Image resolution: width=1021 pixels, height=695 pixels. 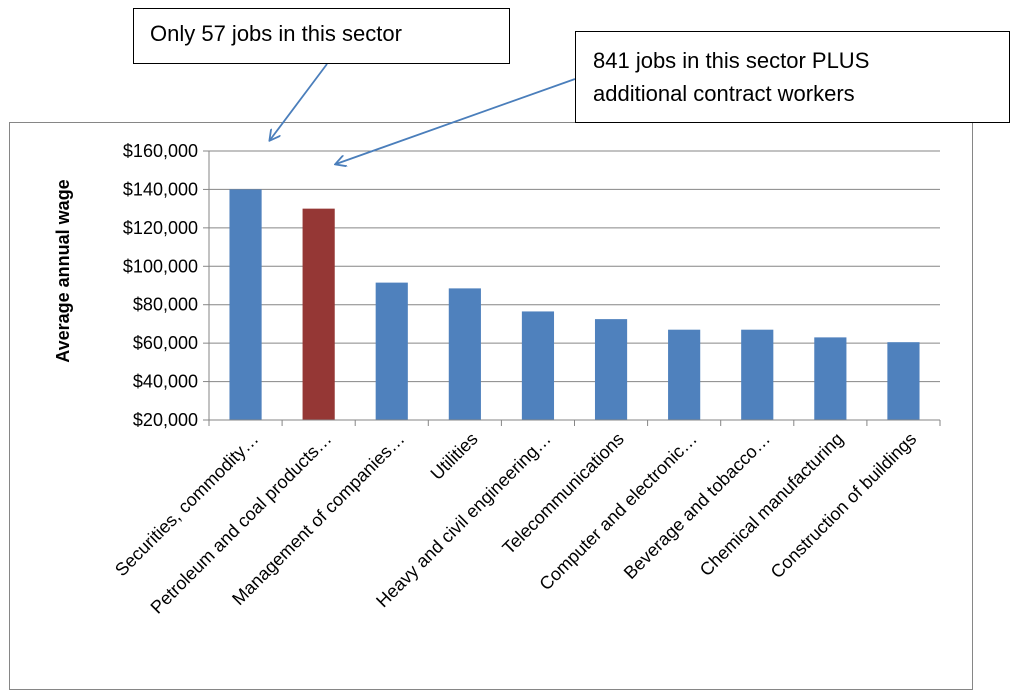 I want to click on x-category-label: Construction of buildings, so click(x=844, y=506).